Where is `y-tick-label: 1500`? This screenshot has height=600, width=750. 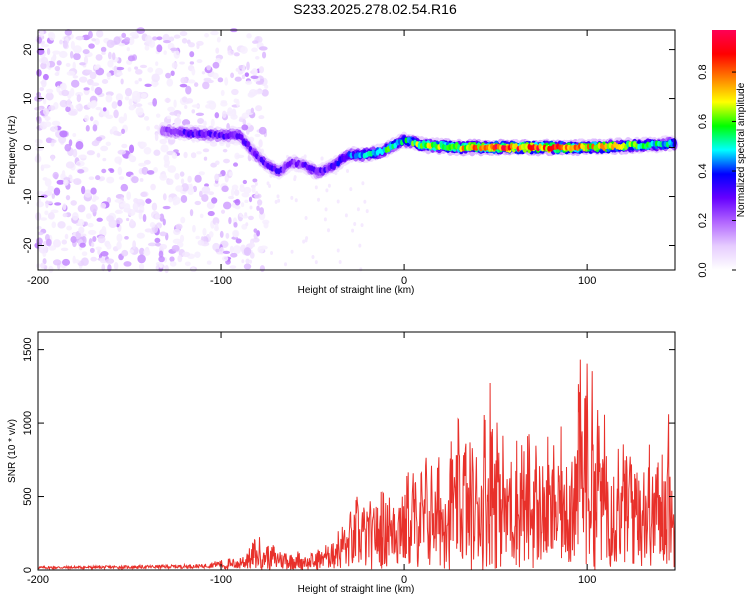
y-tick-label: 1500 is located at coordinates (28, 349).